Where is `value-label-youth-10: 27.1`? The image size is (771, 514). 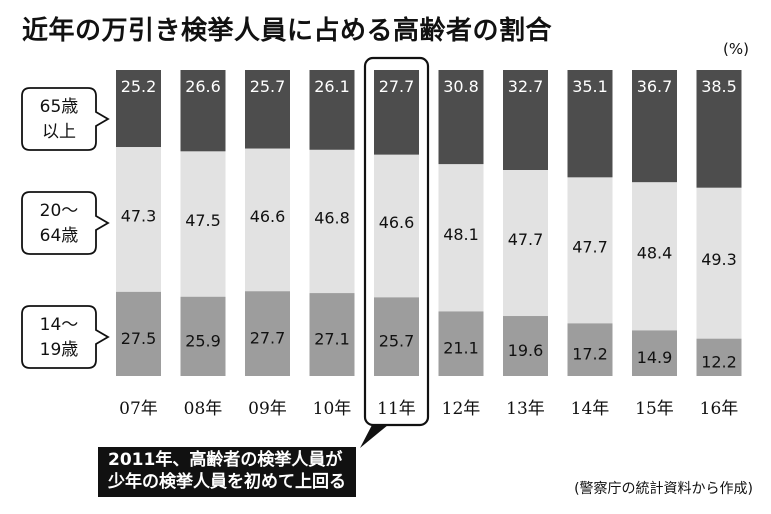 value-label-youth-10: 27.1 is located at coordinates (332, 339).